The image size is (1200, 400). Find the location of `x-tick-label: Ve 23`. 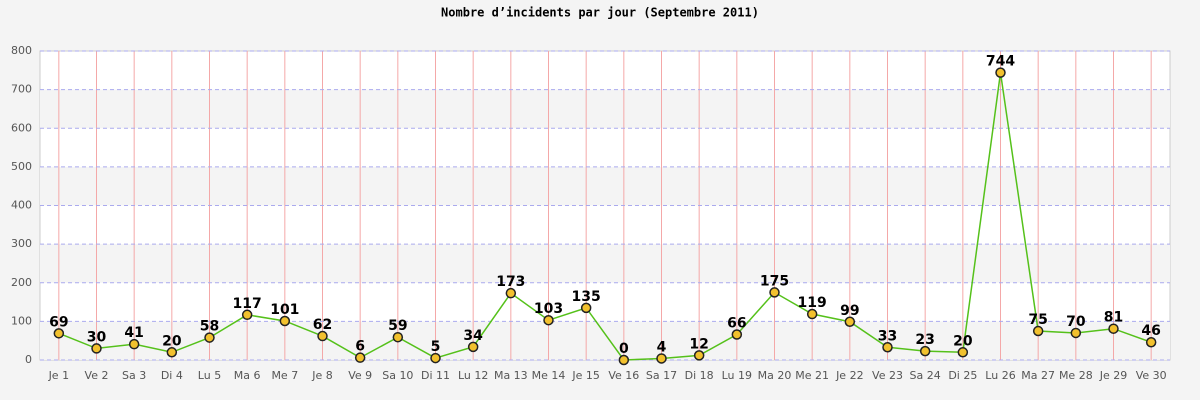

x-tick-label: Ve 23 is located at coordinates (887, 375).